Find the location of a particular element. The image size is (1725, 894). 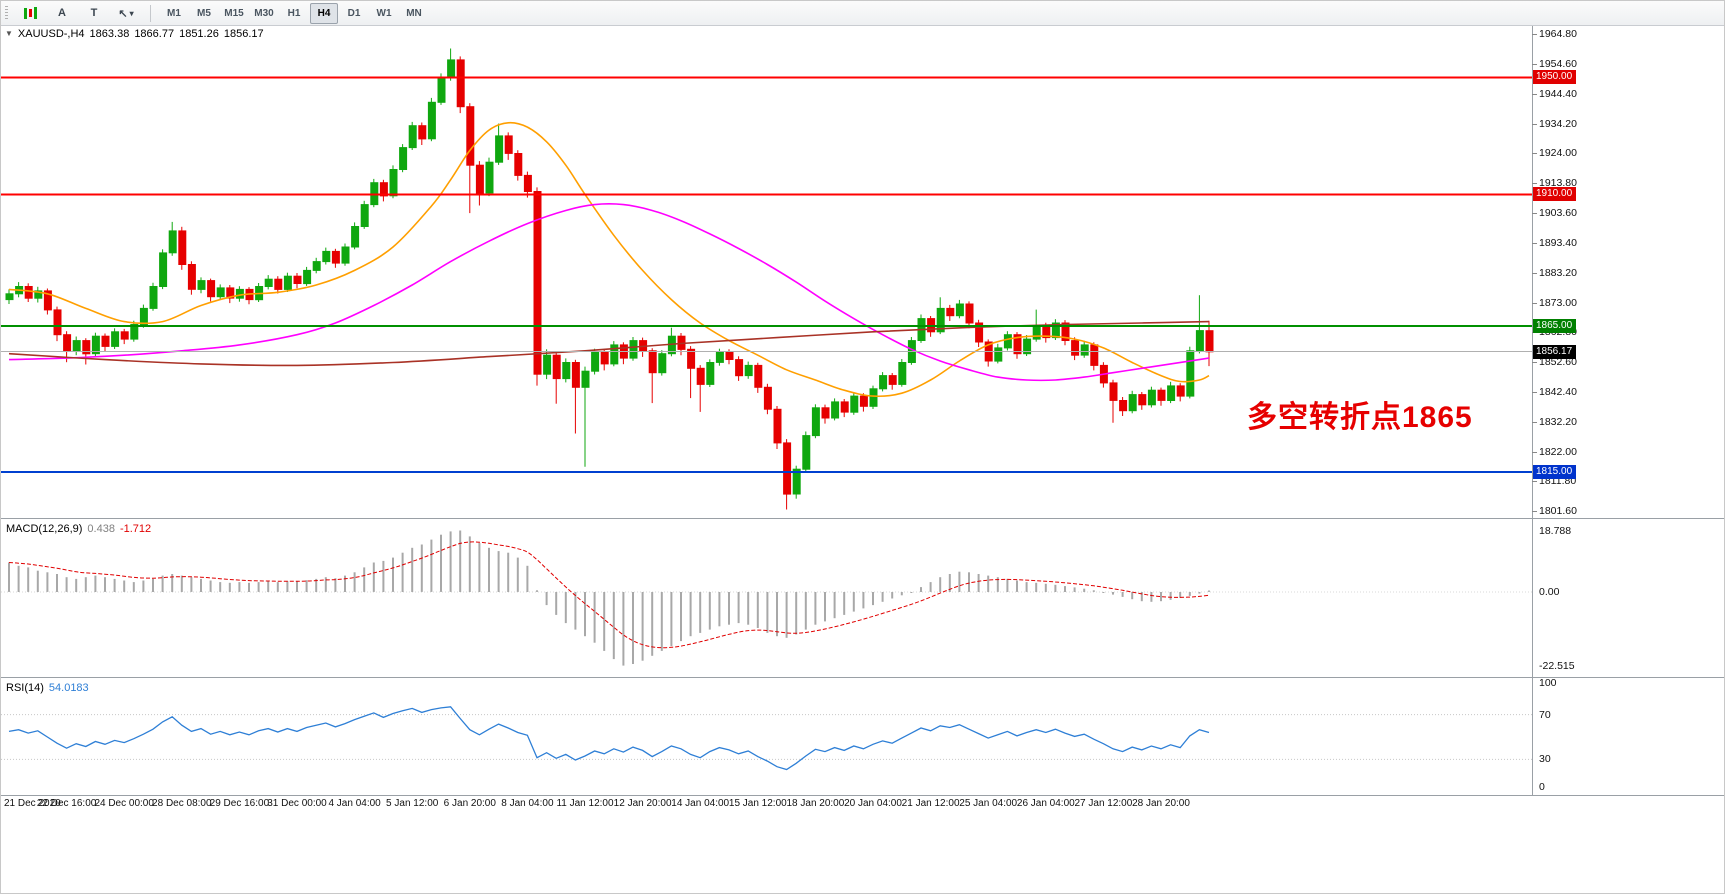

toolbar-drag-handle is located at coordinates (6, 13).